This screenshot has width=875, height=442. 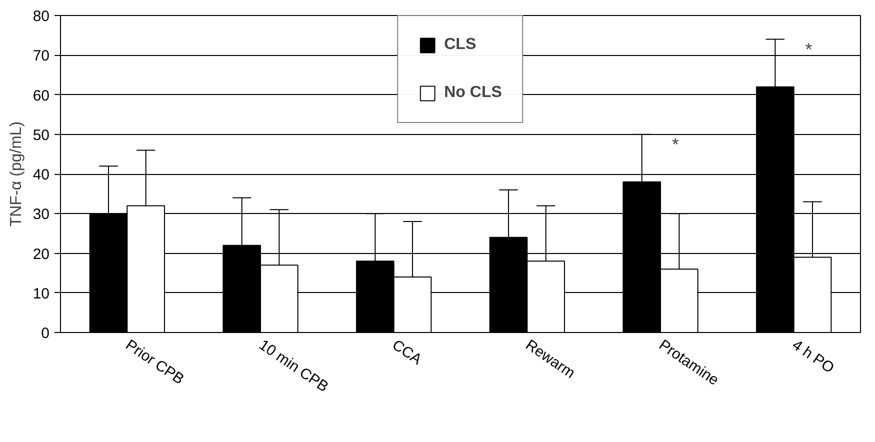 What do you see at coordinates (294, 366) in the screenshot?
I see `x-tick-label: 10 min CPB` at bounding box center [294, 366].